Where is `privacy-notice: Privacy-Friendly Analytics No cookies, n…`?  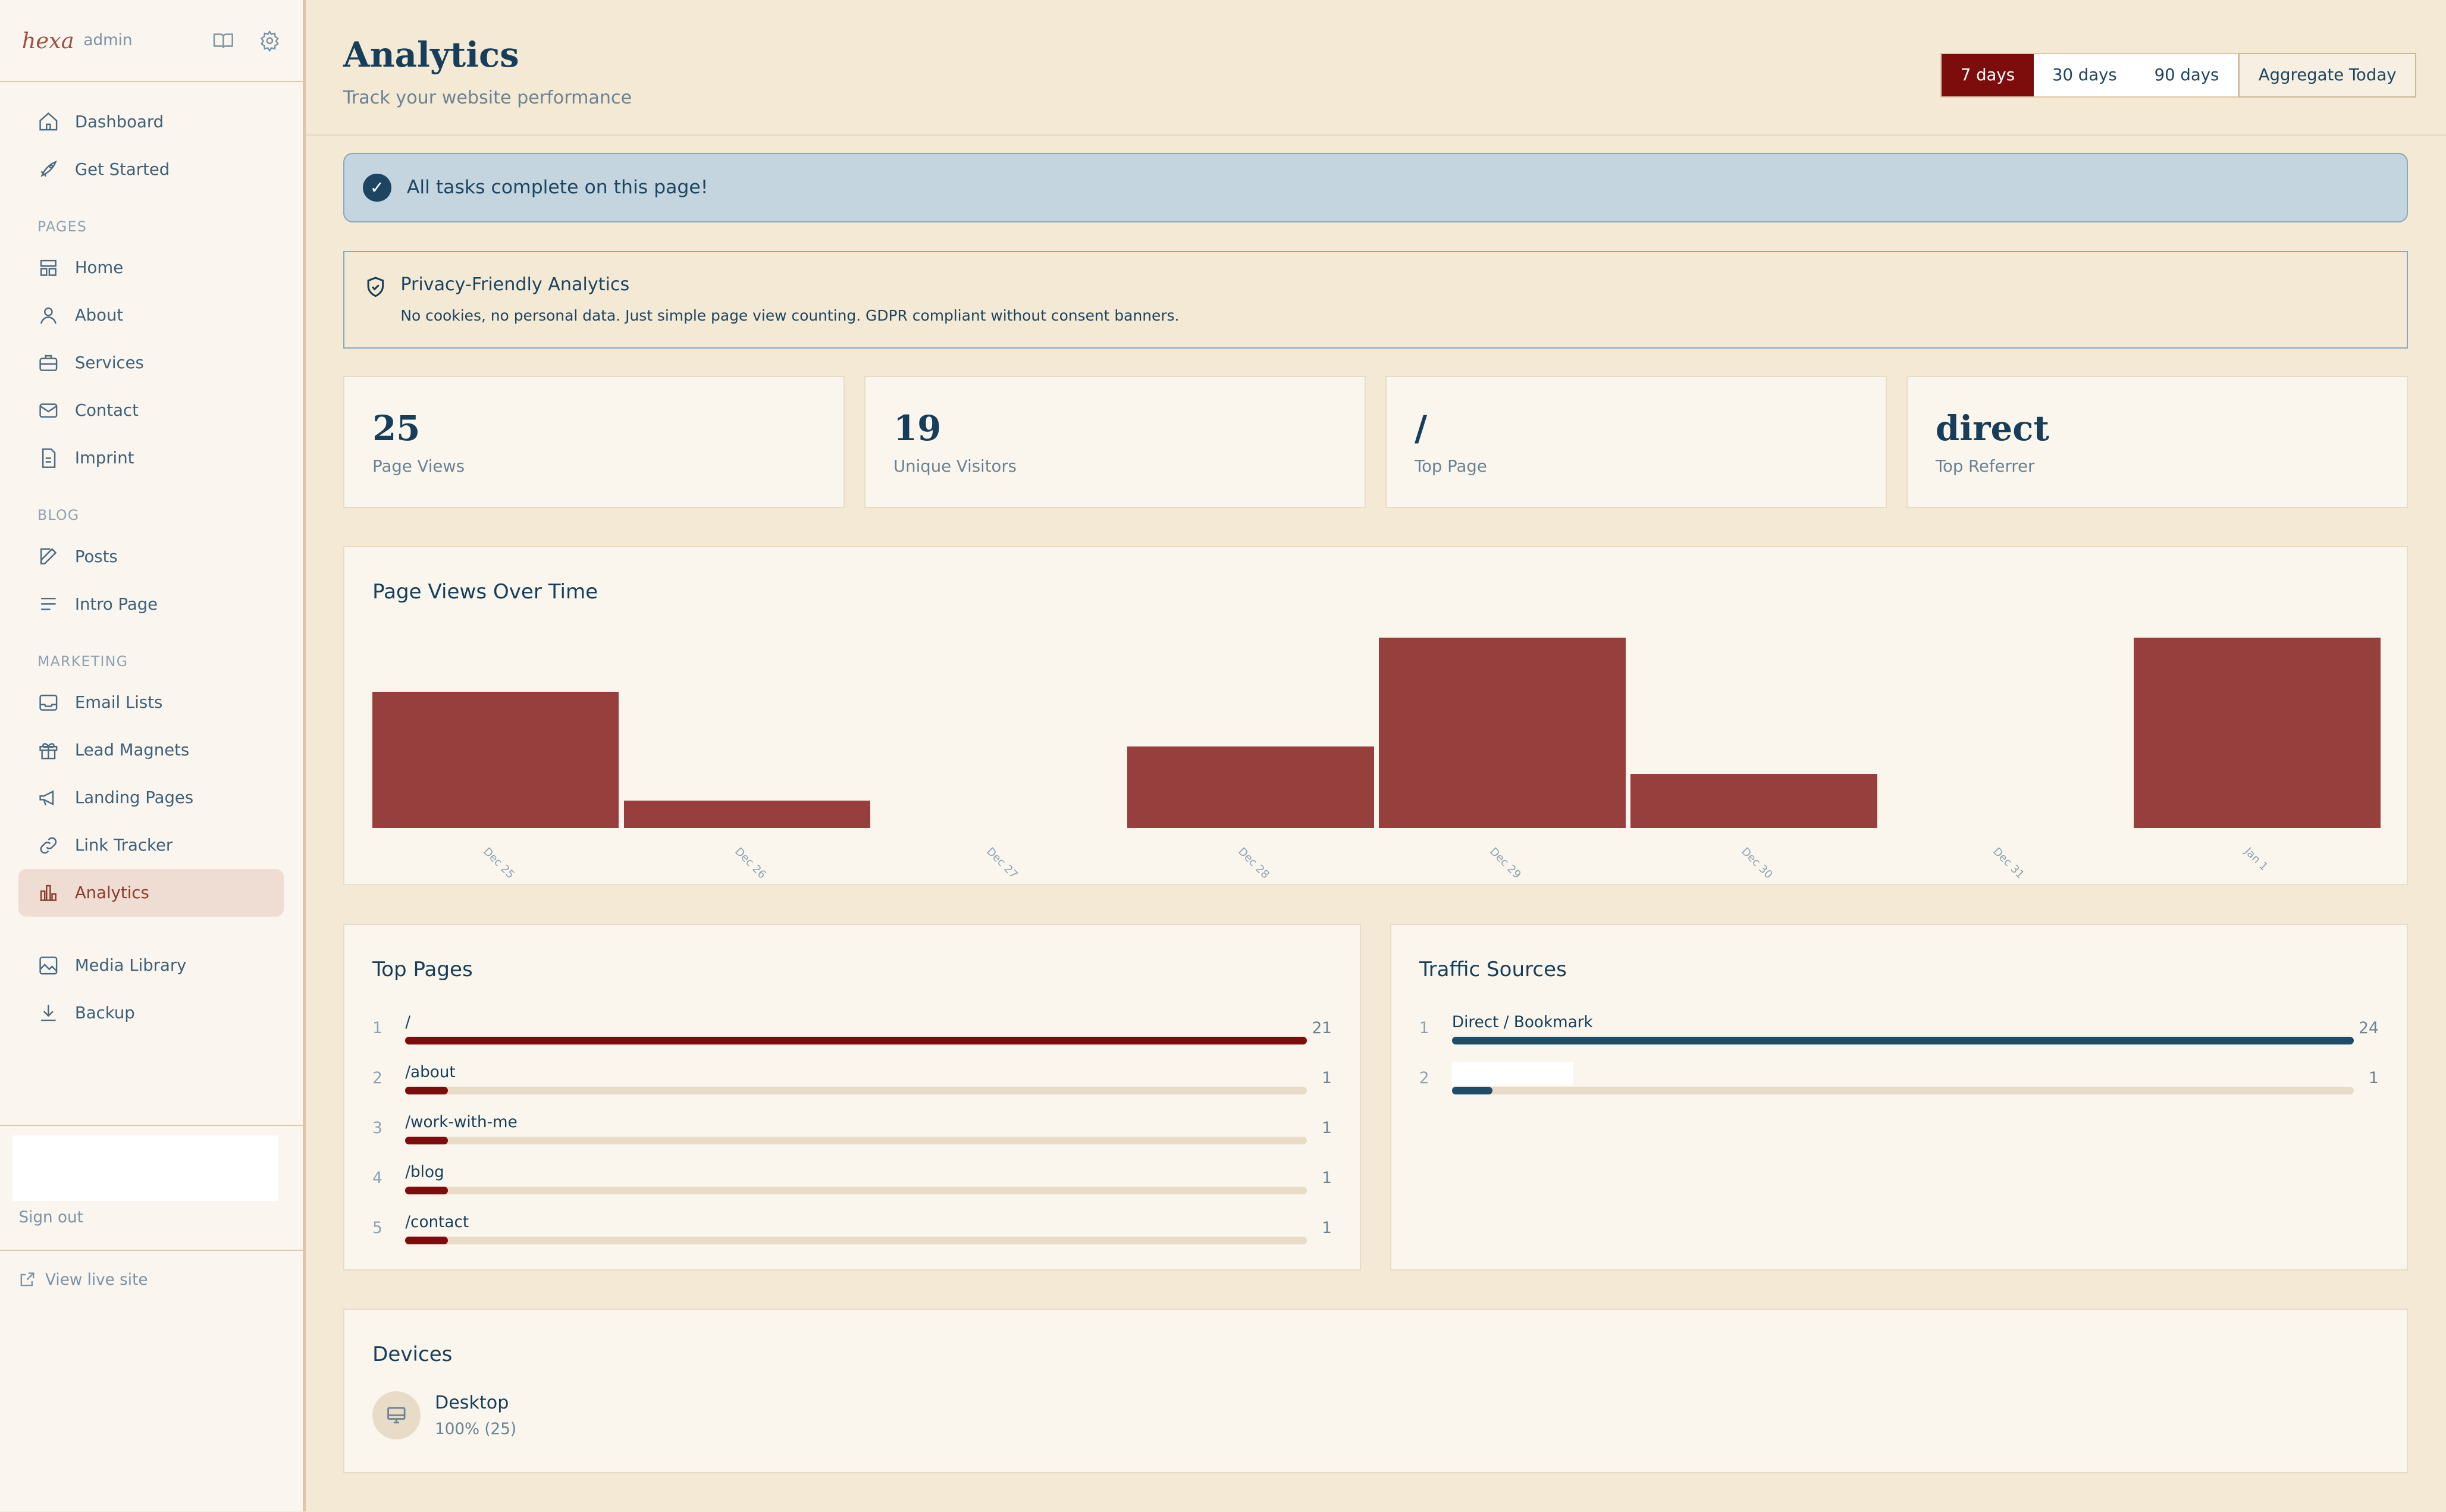
privacy-notice: Privacy-Friendly Analytics No cookies, n… is located at coordinates (1375, 300).